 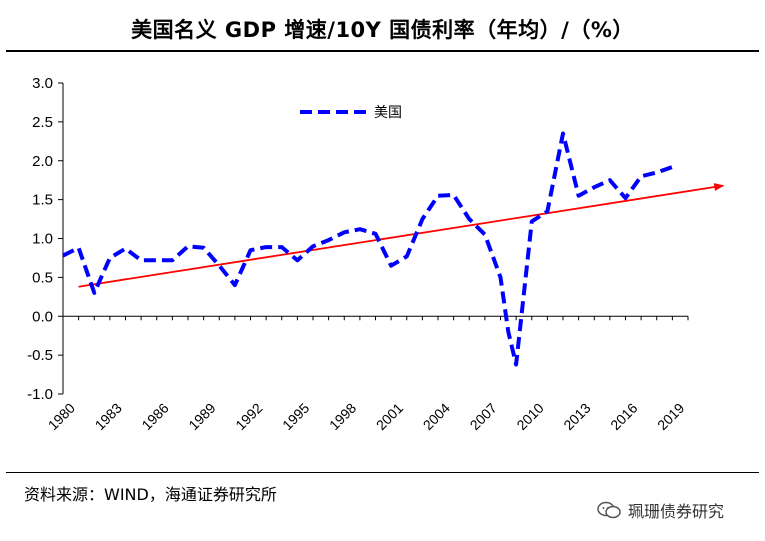 What do you see at coordinates (623, 416) in the screenshot?
I see `x-tick-label: 2016` at bounding box center [623, 416].